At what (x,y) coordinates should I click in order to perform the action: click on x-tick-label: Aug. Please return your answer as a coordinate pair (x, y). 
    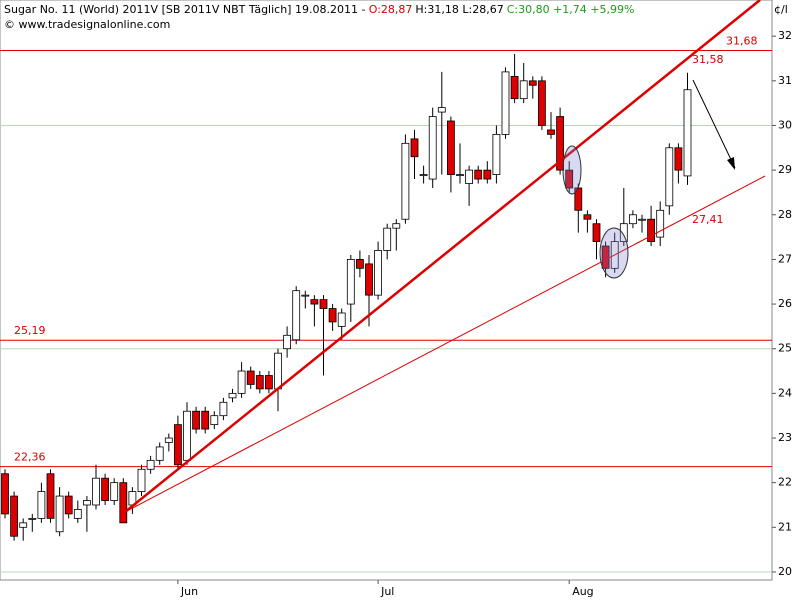
    Looking at the image, I should click on (582, 591).